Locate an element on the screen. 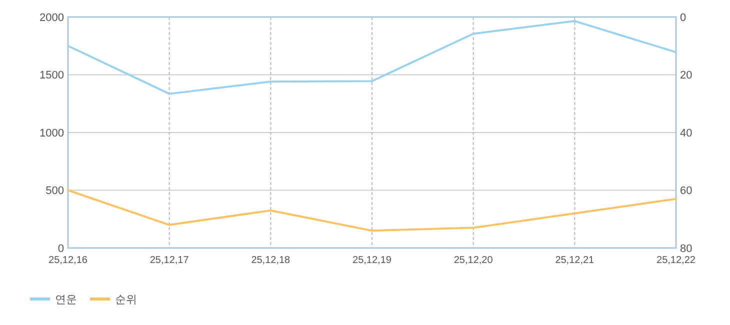 The width and height of the screenshot is (730, 325). y-tick-label: 2000 is located at coordinates (52, 18).